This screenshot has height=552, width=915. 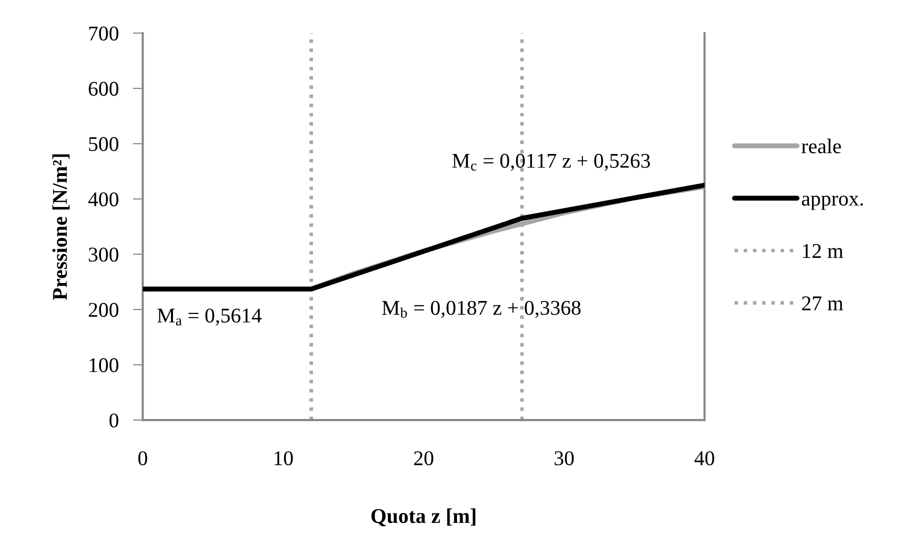 What do you see at coordinates (823, 303) in the screenshot?
I see `legend-label: 27 m` at bounding box center [823, 303].